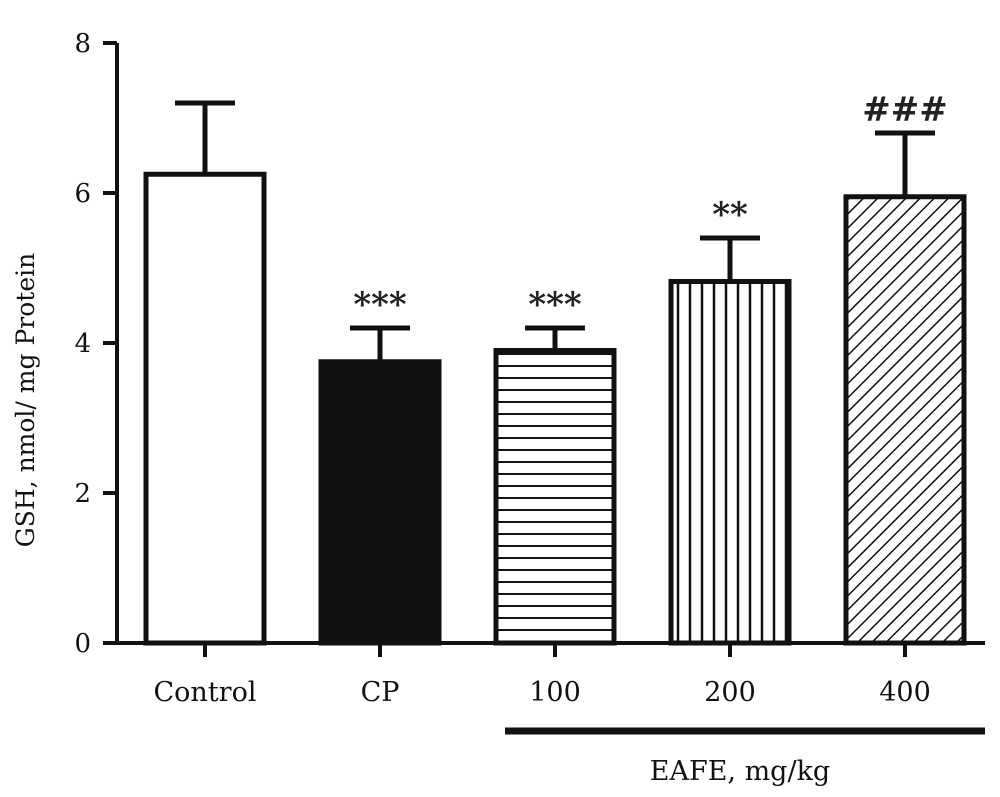  Describe the element at coordinates (205, 692) in the screenshot. I see `x-tick-label: Control` at that location.